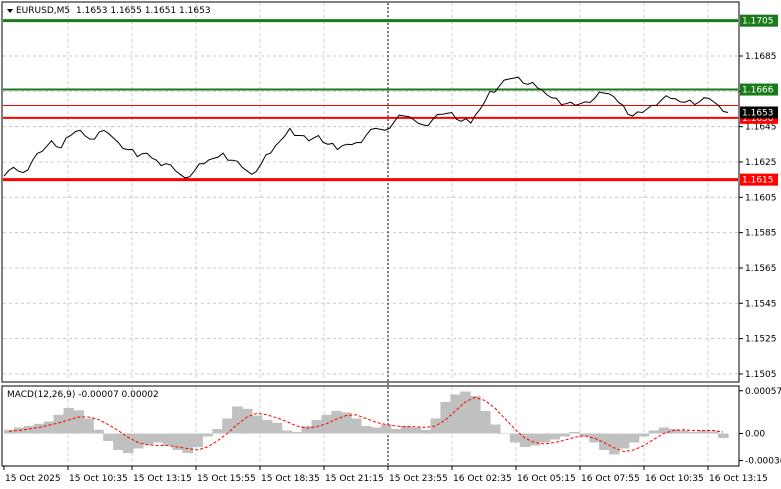 The height and width of the screenshot is (489, 781). What do you see at coordinates (738, 479) in the screenshot?
I see `x-tick-label: 16 Oct 13:15` at bounding box center [738, 479].